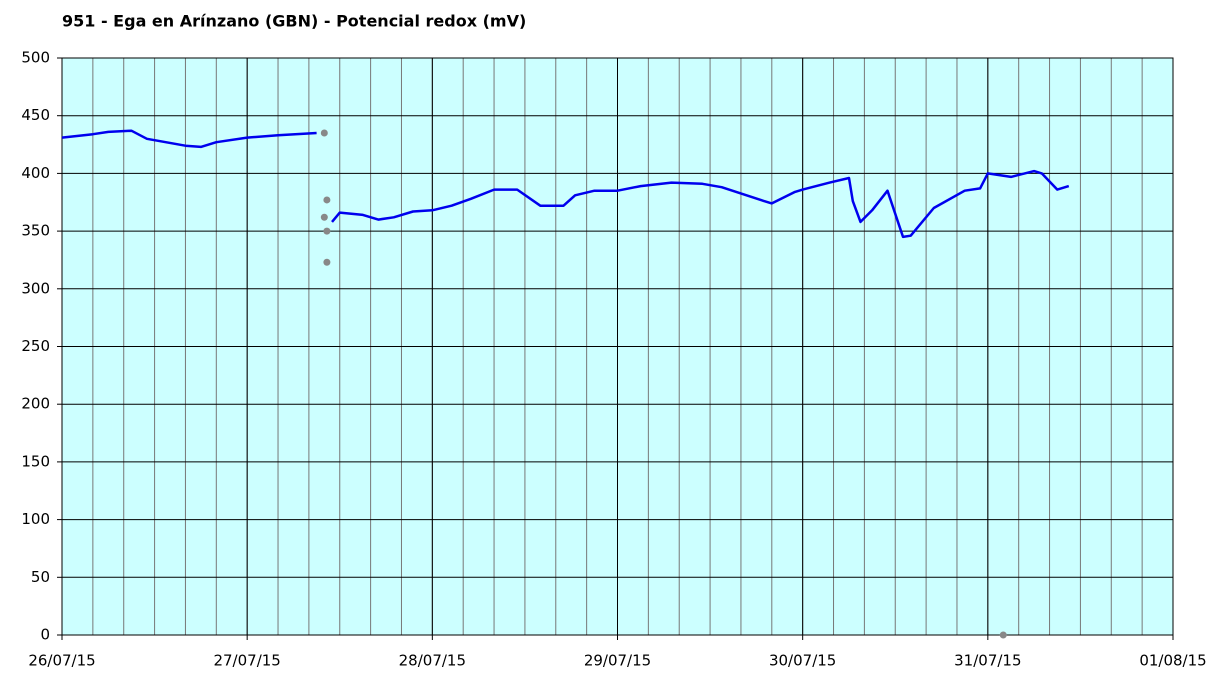  What do you see at coordinates (246, 661) in the screenshot?
I see `x-tick-label: 27/07/15` at bounding box center [246, 661].